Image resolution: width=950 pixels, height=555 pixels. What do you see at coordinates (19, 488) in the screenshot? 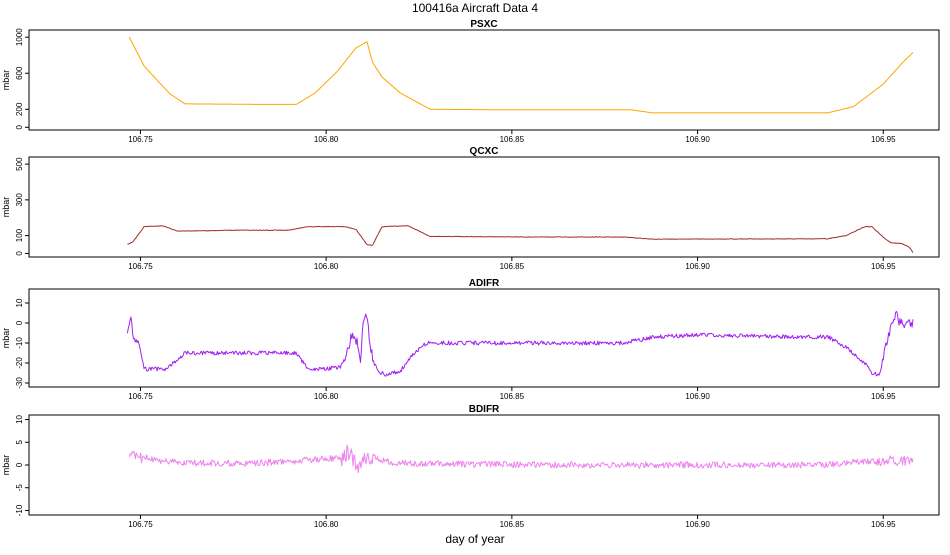
I see `y-tick-label: -5` at bounding box center [19, 488].